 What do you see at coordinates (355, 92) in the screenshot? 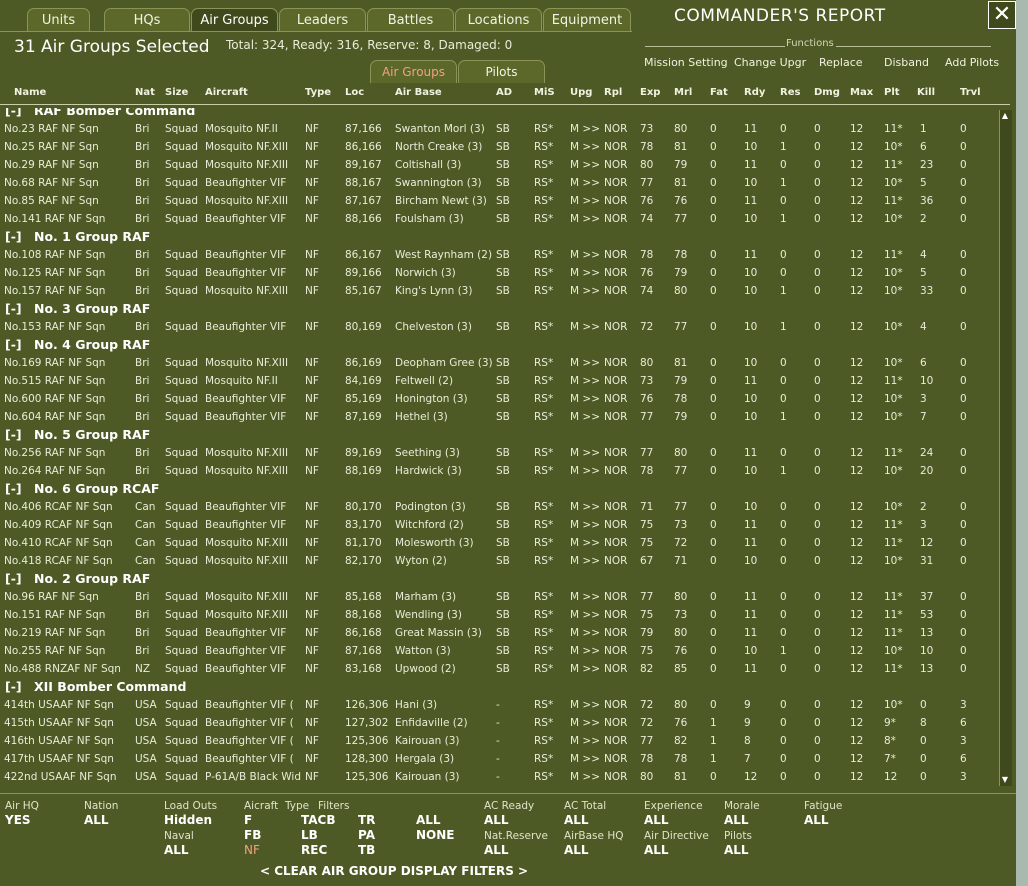
I see `col-loc: Loc` at bounding box center [355, 92].